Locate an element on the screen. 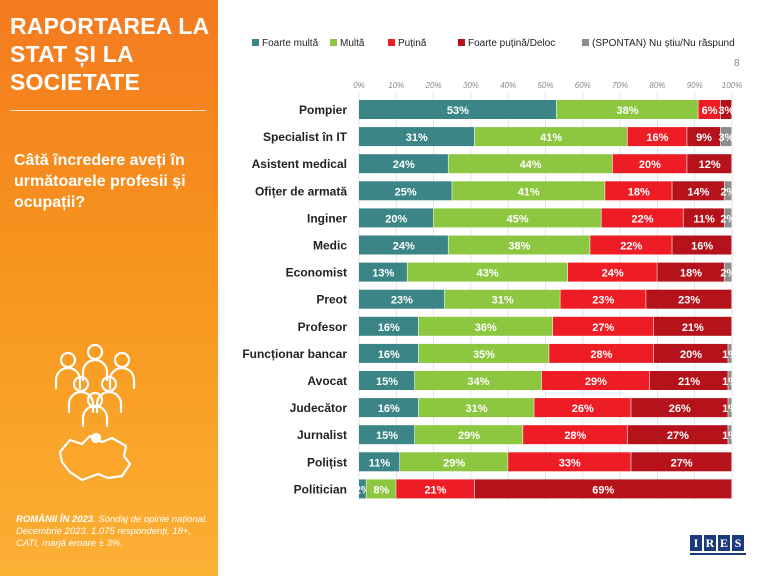 This screenshot has width=768, height=576. legend-label: Puțină is located at coordinates (412, 43).